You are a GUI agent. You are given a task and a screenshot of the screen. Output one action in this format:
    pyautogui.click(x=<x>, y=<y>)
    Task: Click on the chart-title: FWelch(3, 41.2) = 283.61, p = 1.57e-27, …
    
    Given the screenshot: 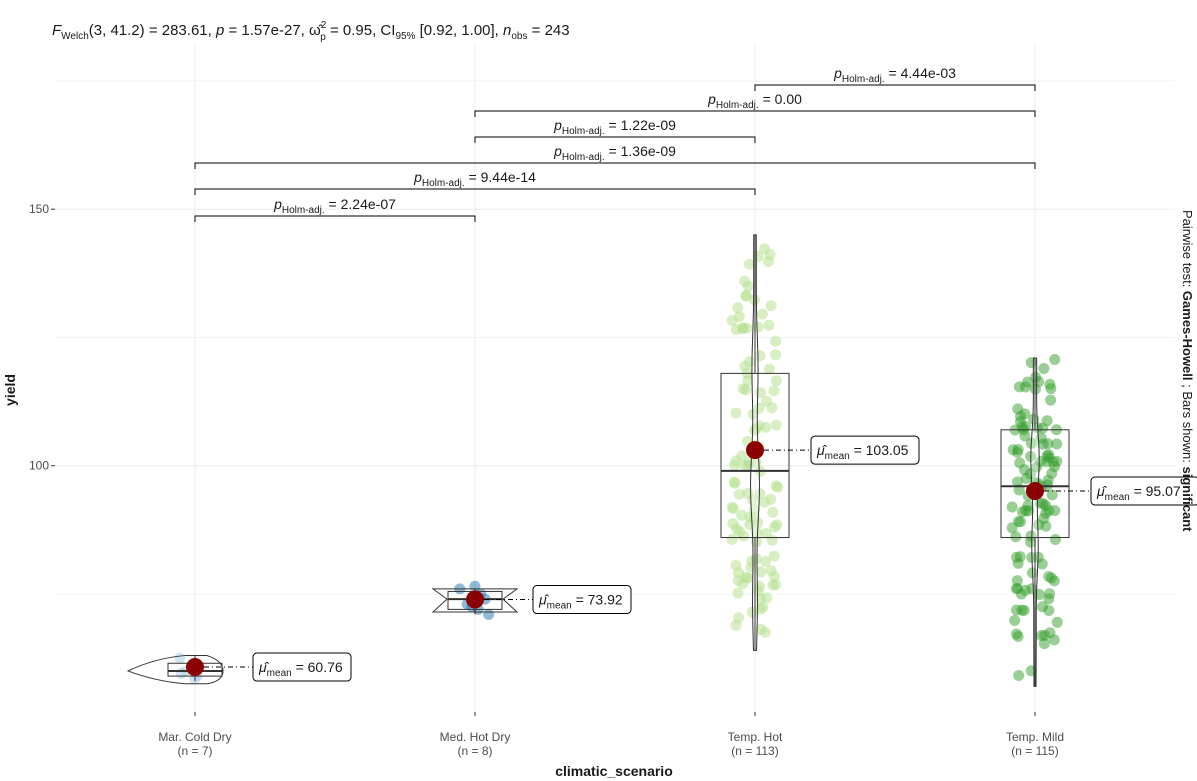 What is the action you would take?
    pyautogui.click(x=311, y=31)
    